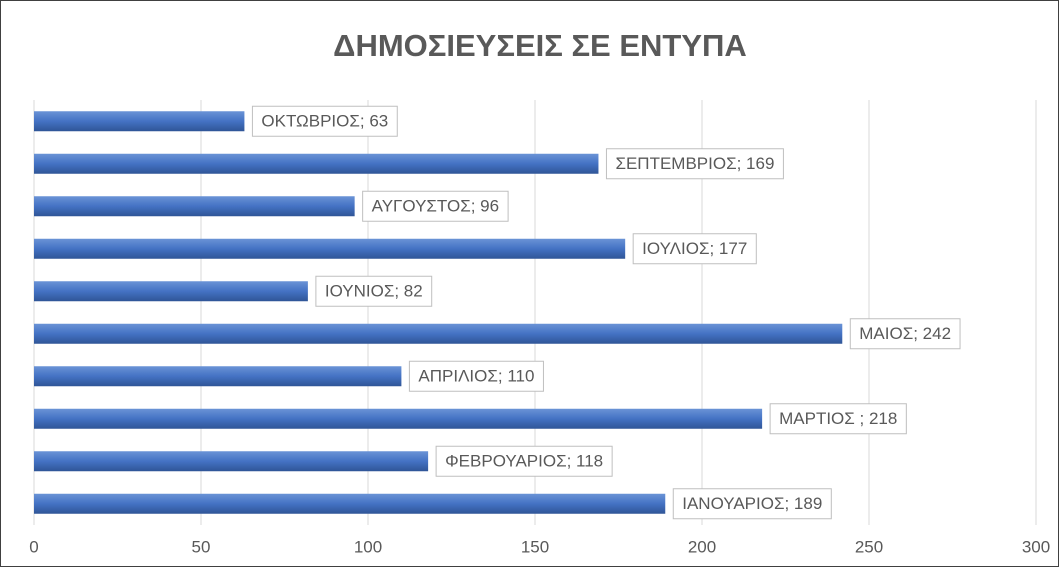 The width and height of the screenshot is (1059, 567). What do you see at coordinates (368, 546) in the screenshot?
I see `x-tick-label: 100` at bounding box center [368, 546].